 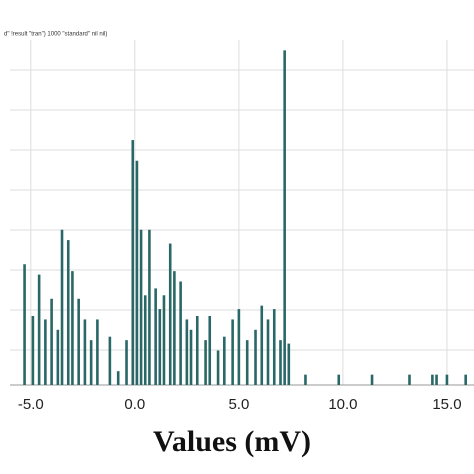 I want to click on x-tick-label: 0.0, so click(x=134, y=404).